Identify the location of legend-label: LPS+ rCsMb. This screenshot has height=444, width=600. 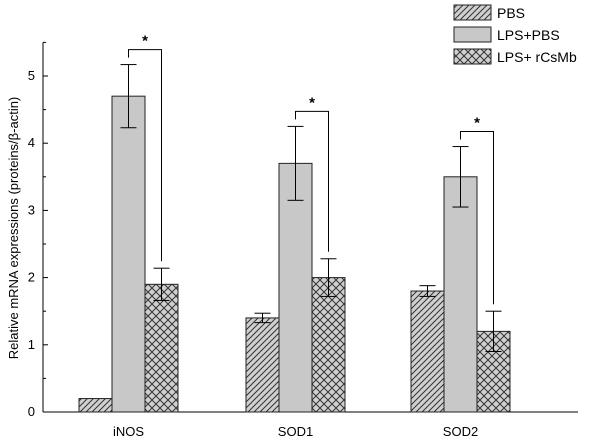
(537, 57).